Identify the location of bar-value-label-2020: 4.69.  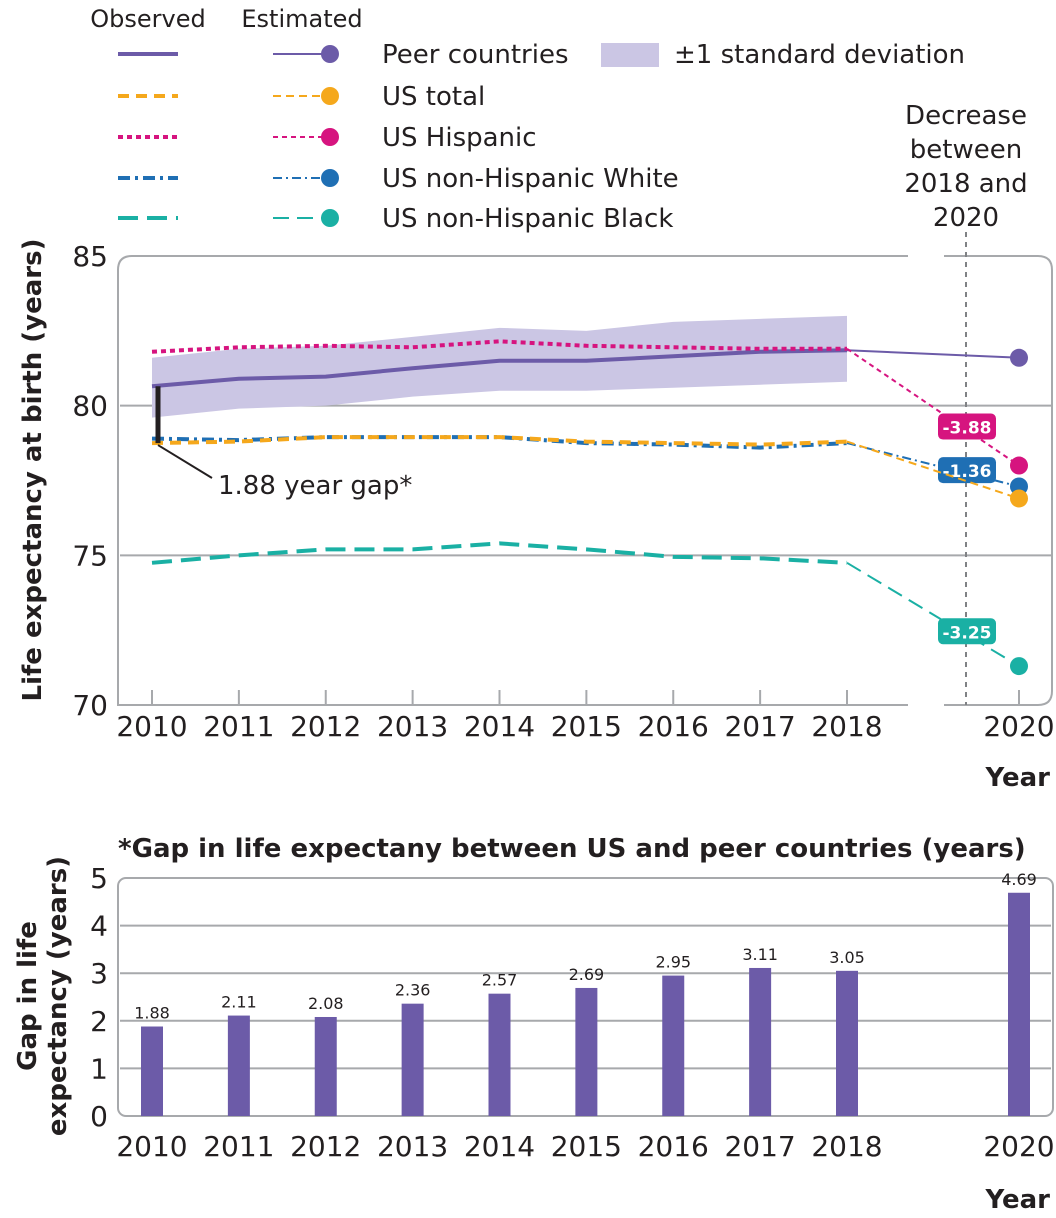
(1019, 879).